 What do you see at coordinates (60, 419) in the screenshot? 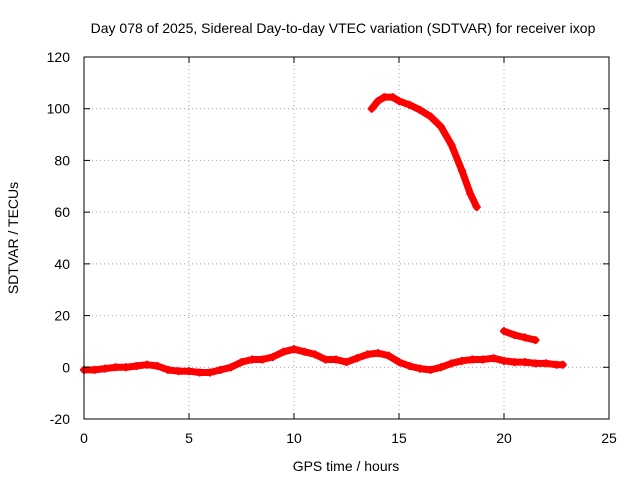
I see `y-tick-label: -20` at bounding box center [60, 419].